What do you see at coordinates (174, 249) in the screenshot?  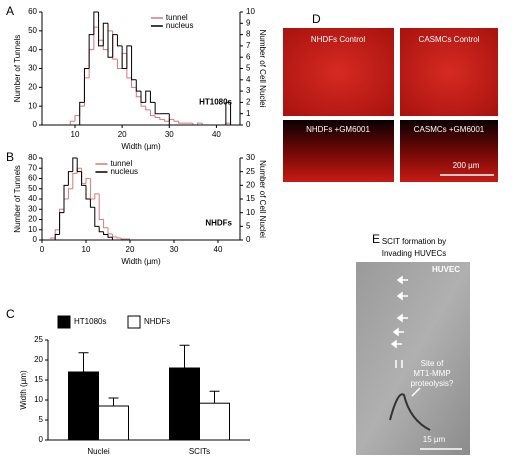 I see `x-tick-label: 30` at bounding box center [174, 249].